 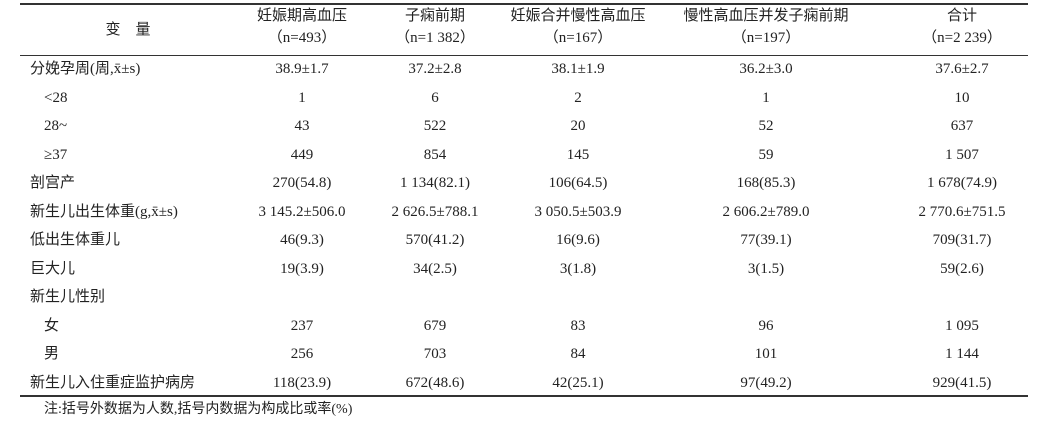 I want to click on top-rule, so click(x=524, y=4).